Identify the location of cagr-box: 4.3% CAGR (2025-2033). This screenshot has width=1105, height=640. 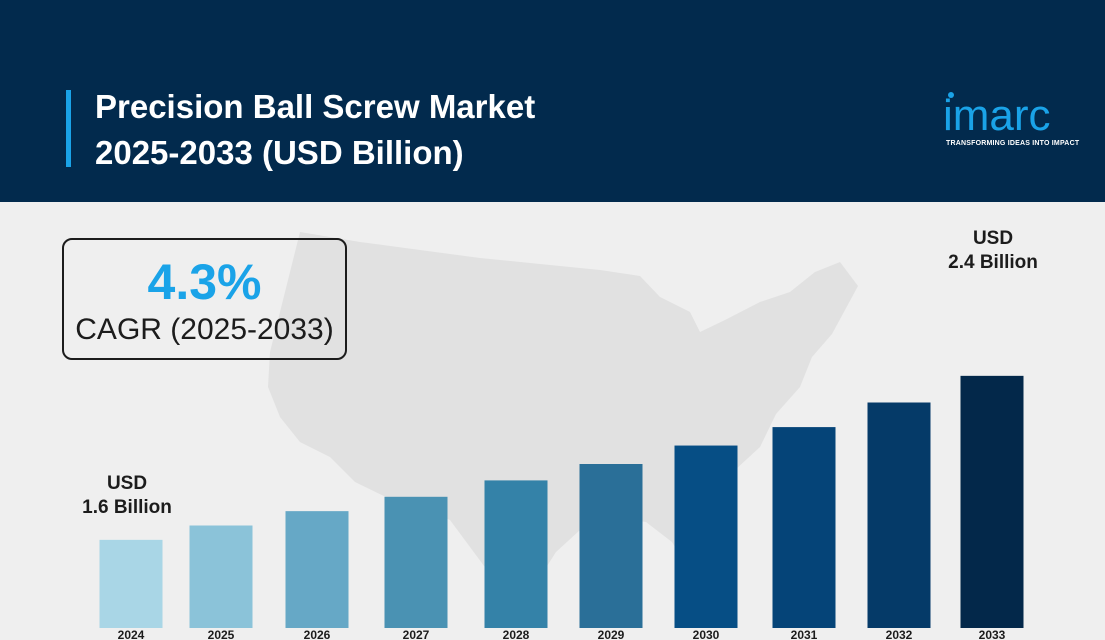
(204, 299).